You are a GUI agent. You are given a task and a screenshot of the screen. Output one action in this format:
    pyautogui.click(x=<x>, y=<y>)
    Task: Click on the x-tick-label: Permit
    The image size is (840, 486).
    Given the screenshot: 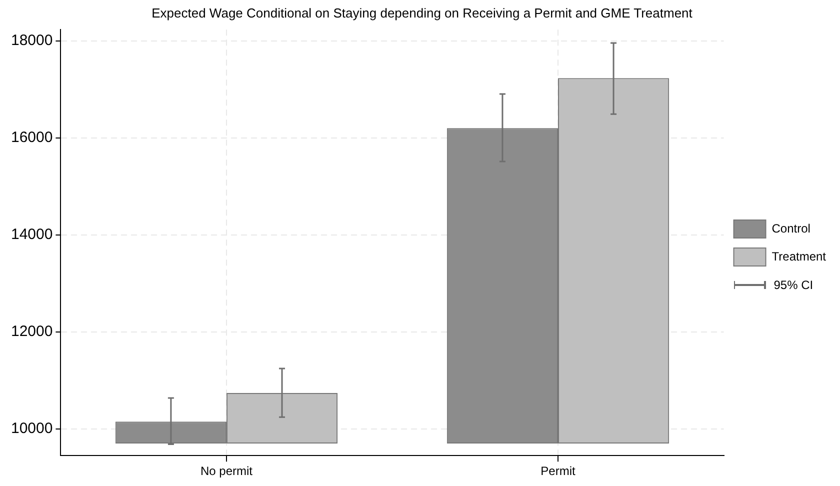 What is the action you would take?
    pyautogui.click(x=558, y=471)
    